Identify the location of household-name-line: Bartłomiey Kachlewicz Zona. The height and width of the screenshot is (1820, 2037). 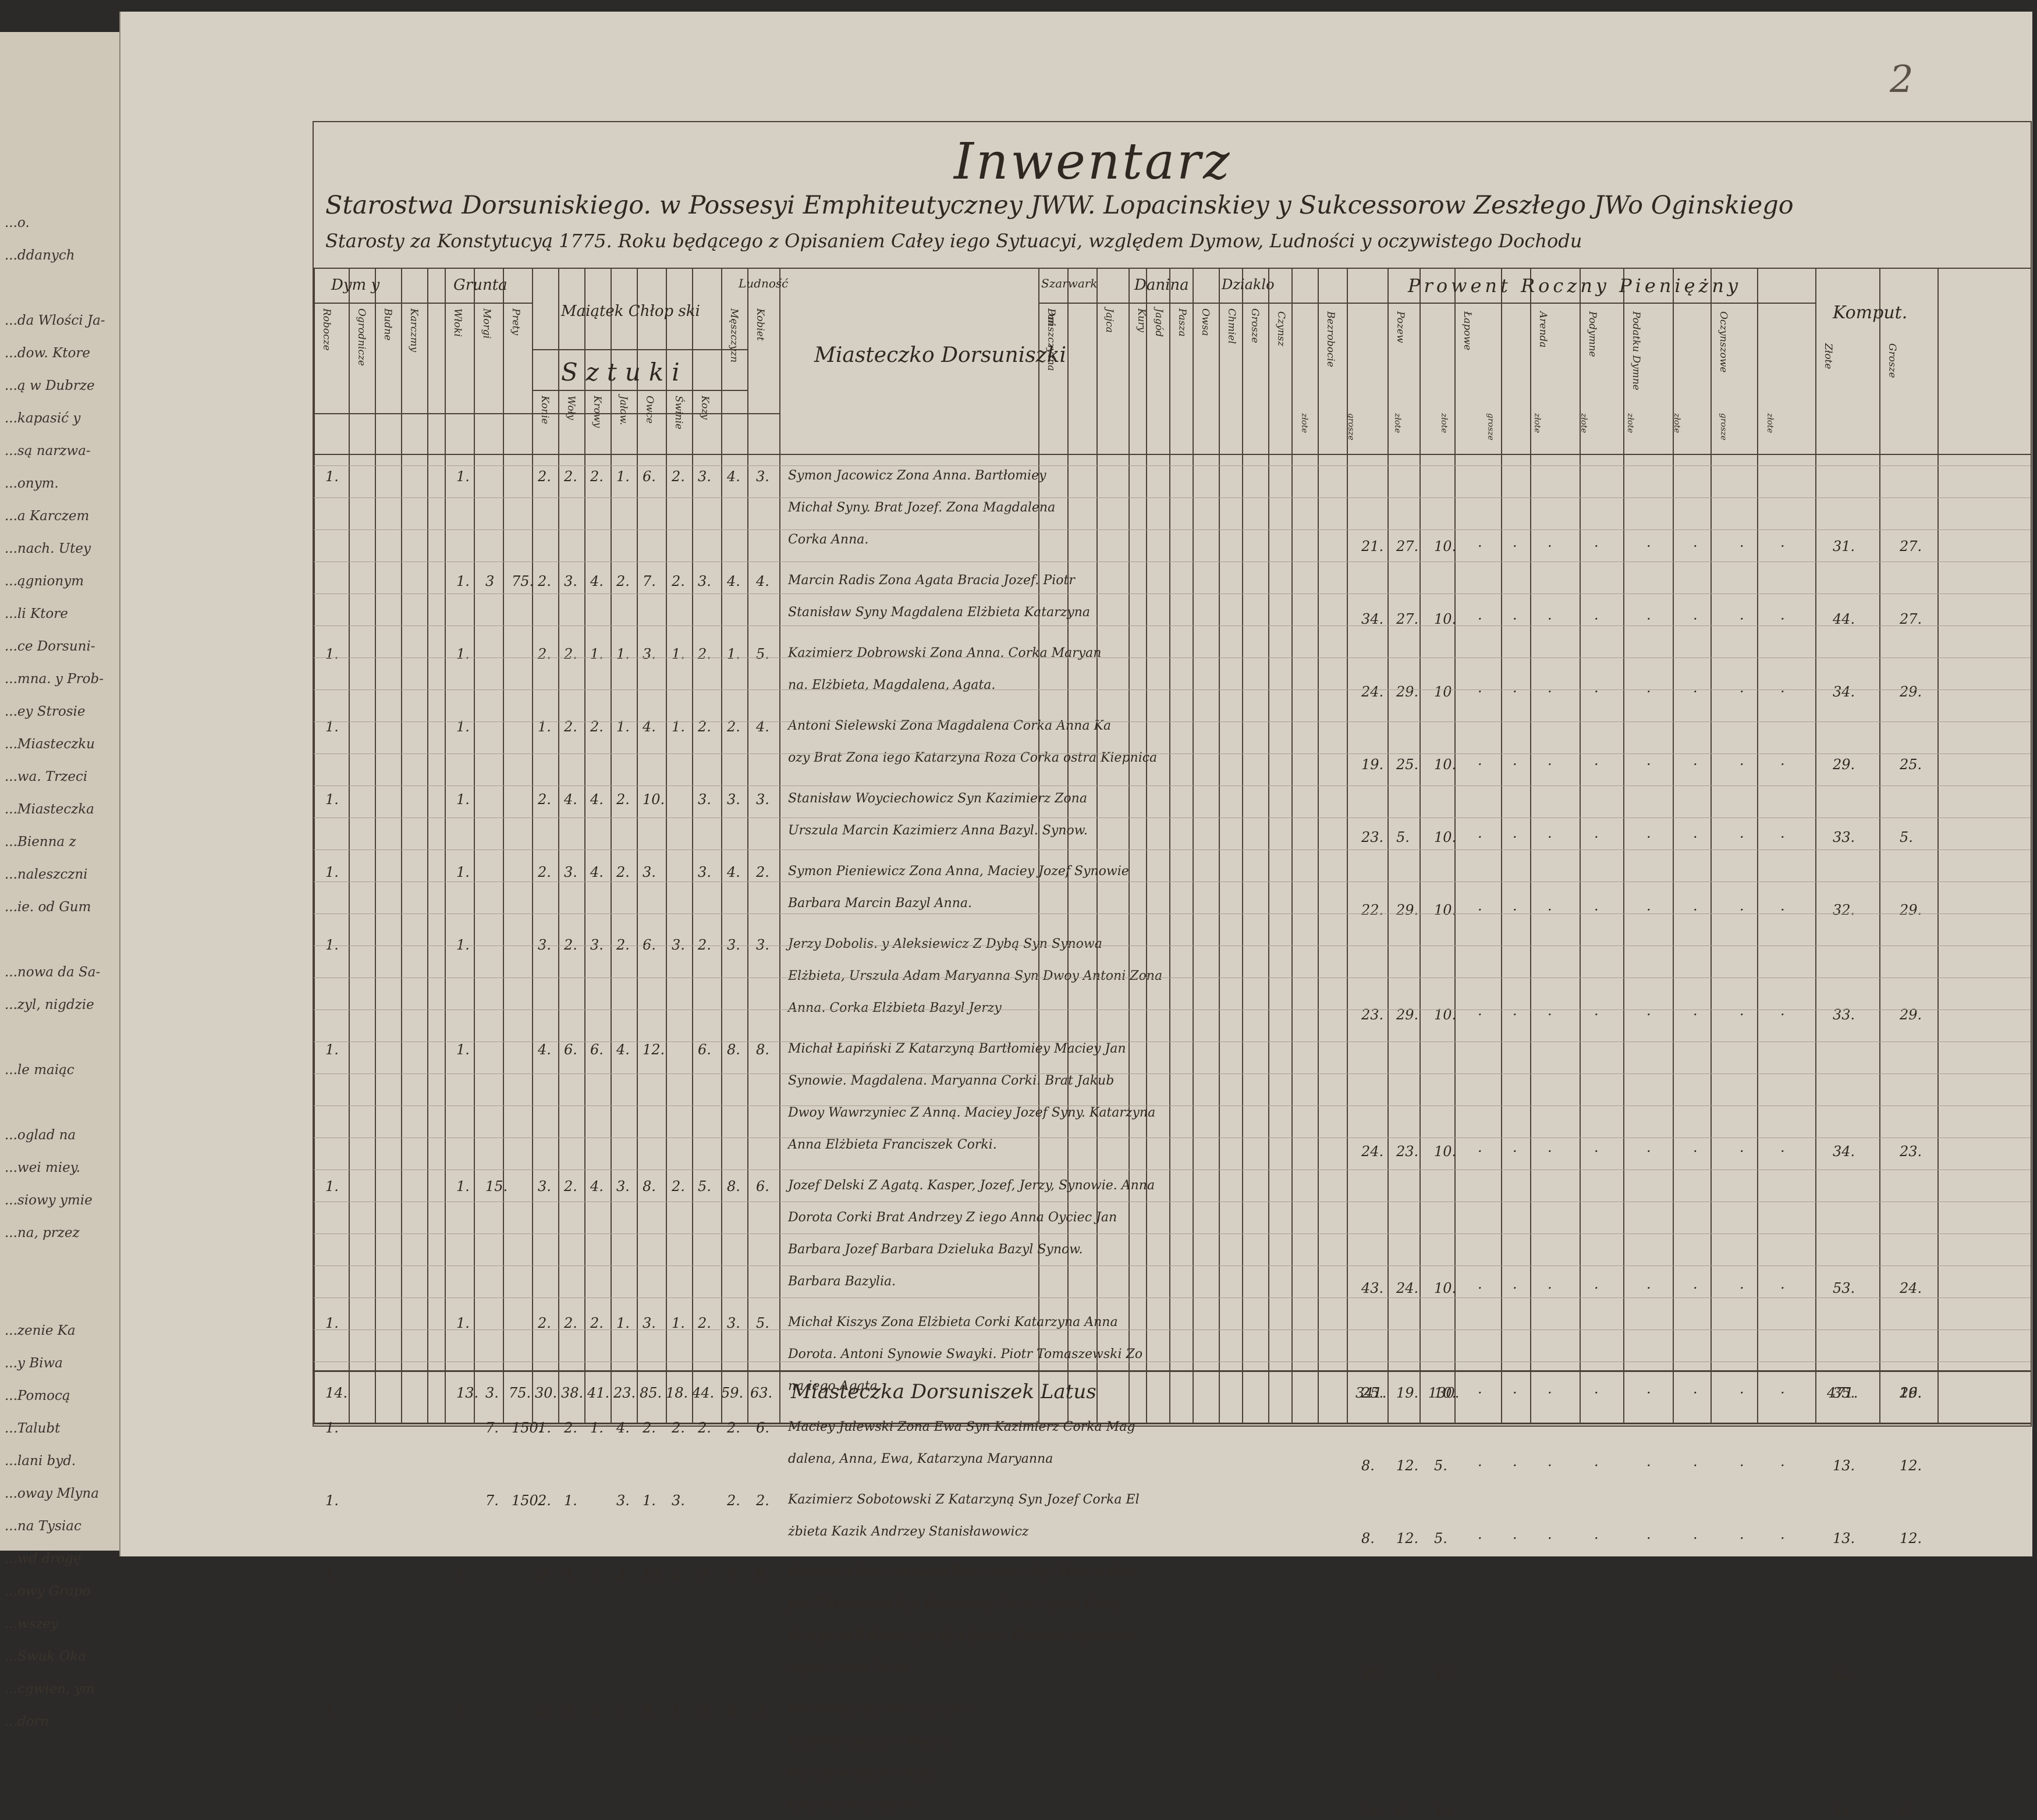
(881, 1709).